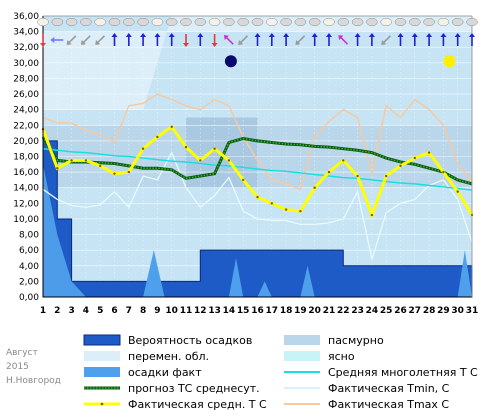  What do you see at coordinates (43, 311) in the screenshot?
I see `x-tick-label: 1` at bounding box center [43, 311].